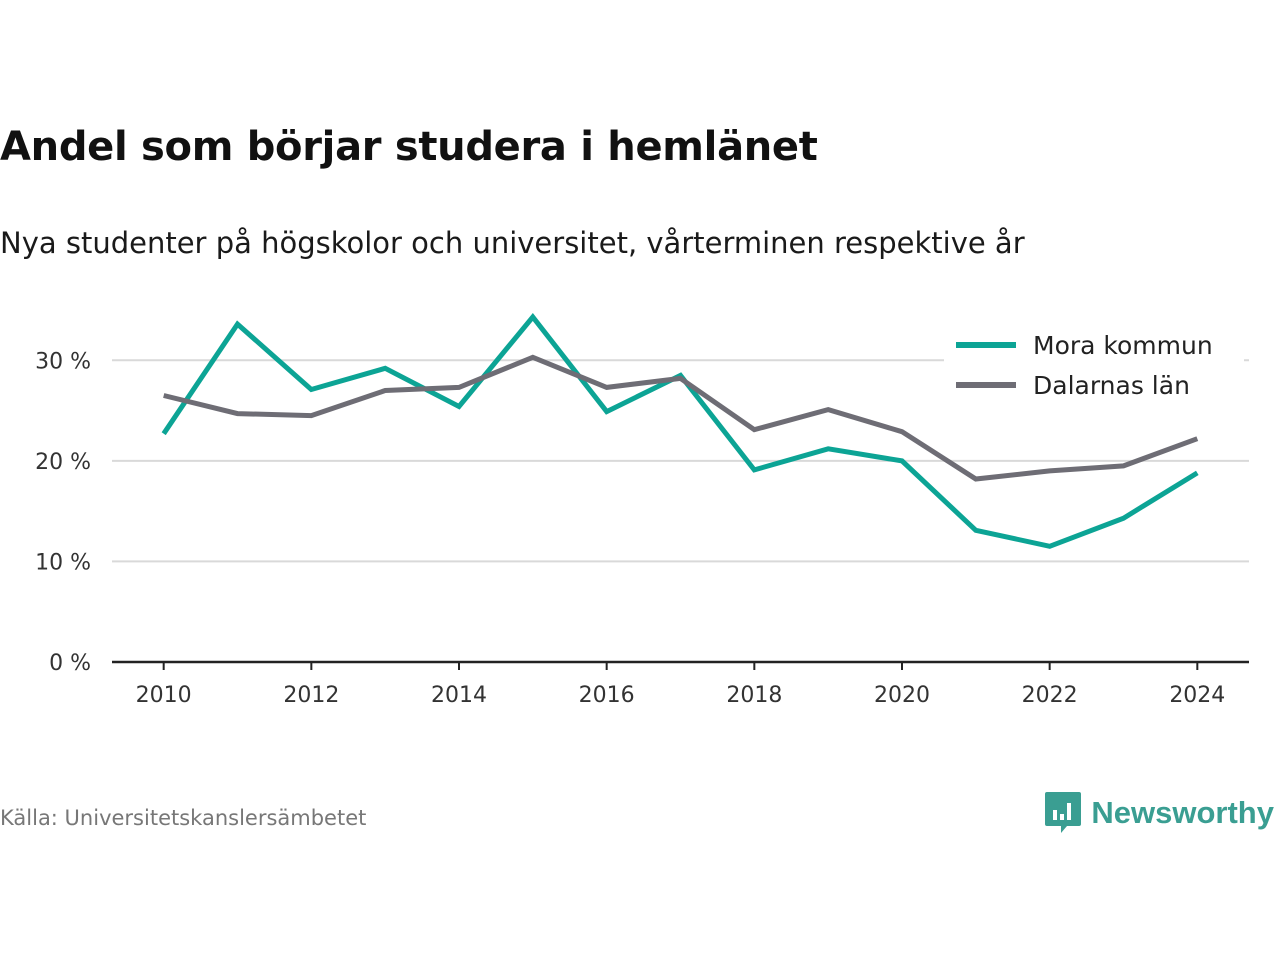 This screenshot has width=1280, height=960. Describe the element at coordinates (63, 462) in the screenshot. I see `y-tick-label: 20 %` at that location.